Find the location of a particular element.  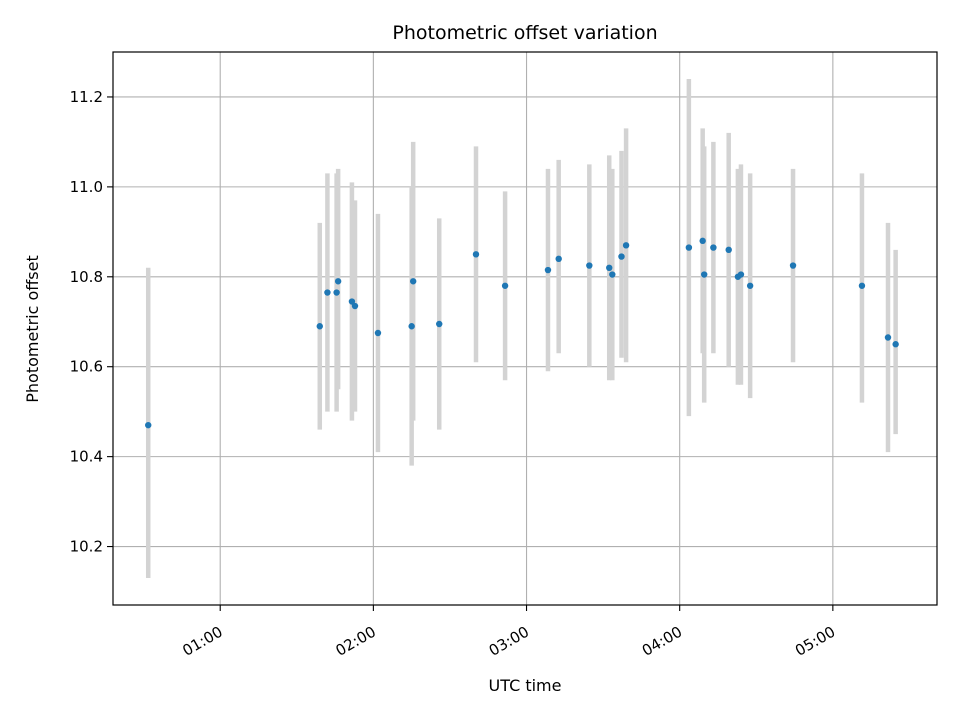

y-axis-ticks: 10.2 10.4 10.6 10.8 11.0 11.2 is located at coordinates (91, 322).